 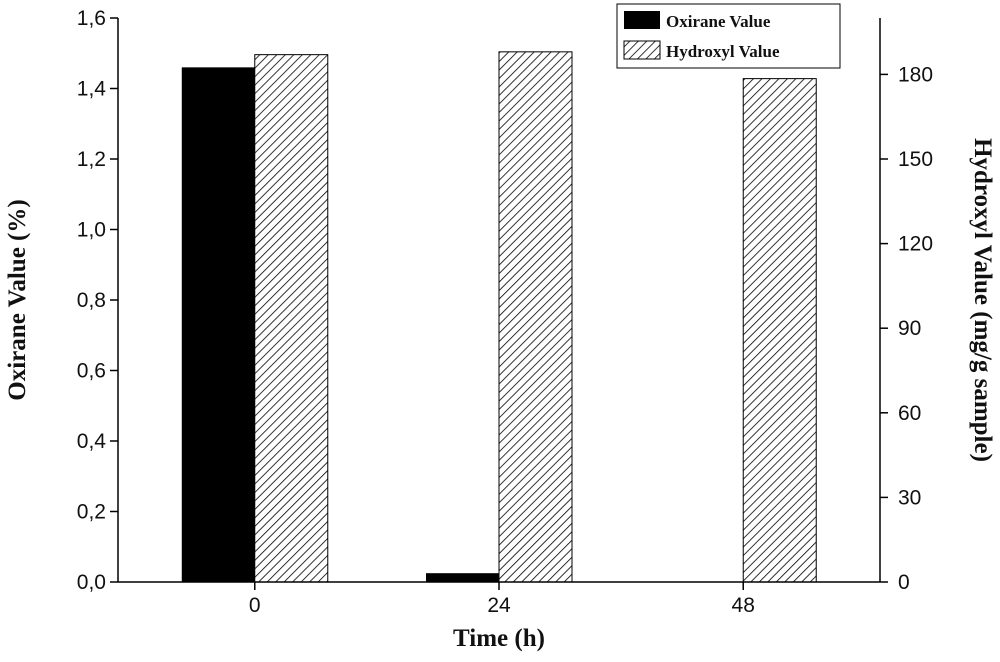 What do you see at coordinates (909, 328) in the screenshot?
I see `right-tick-label: 90` at bounding box center [909, 328].